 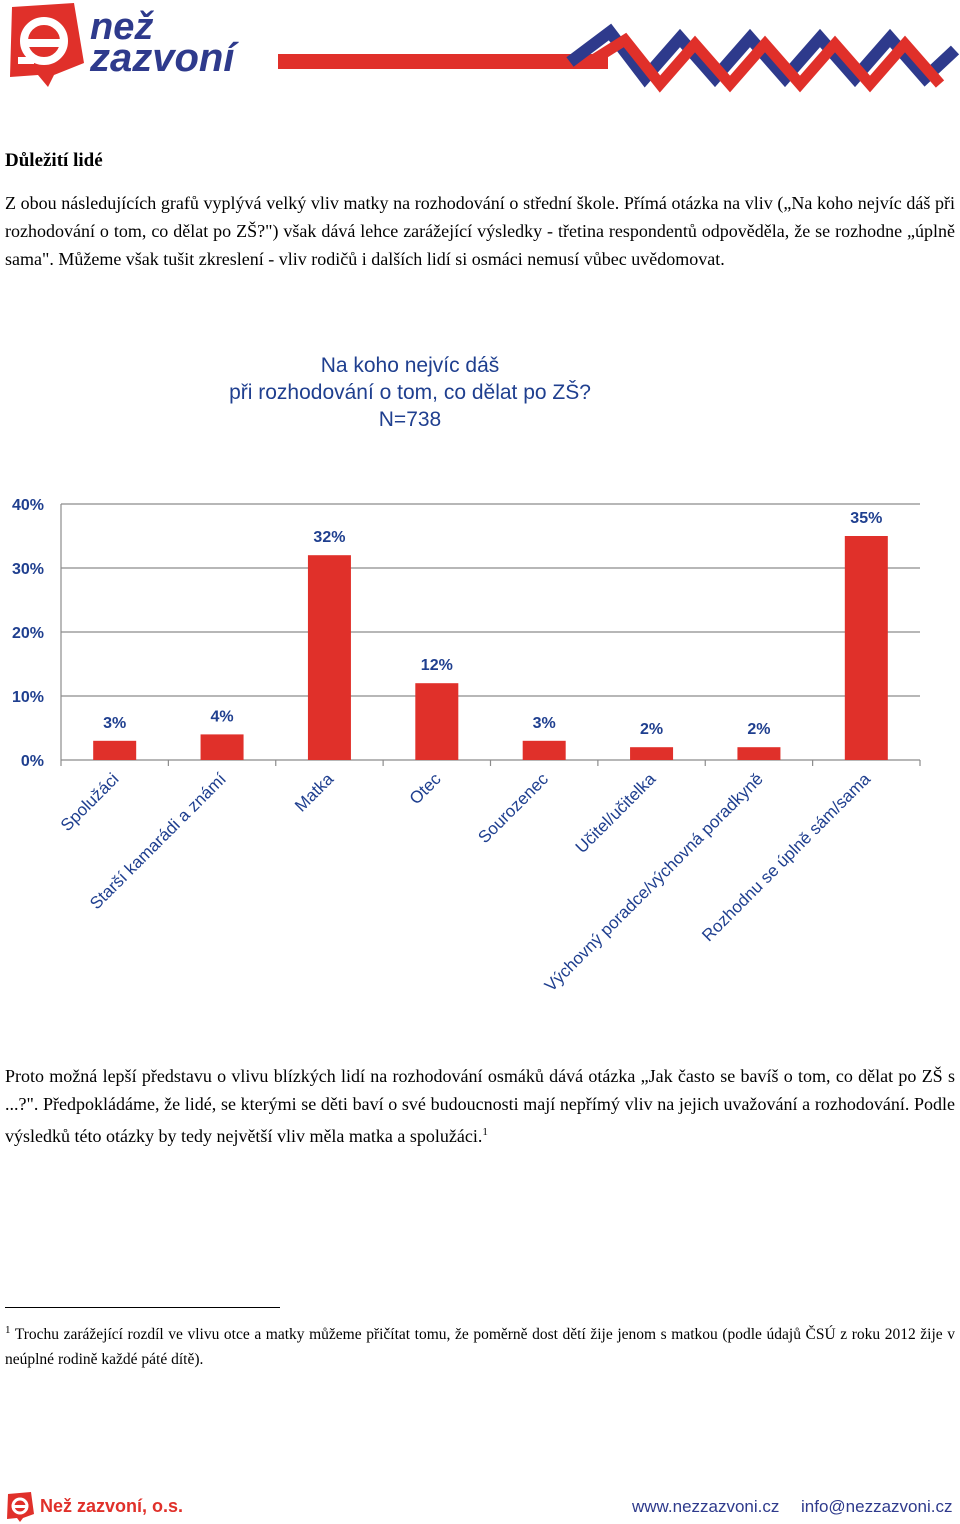 What do you see at coordinates (222, 716) in the screenshot?
I see `data-label: 4%` at bounding box center [222, 716].